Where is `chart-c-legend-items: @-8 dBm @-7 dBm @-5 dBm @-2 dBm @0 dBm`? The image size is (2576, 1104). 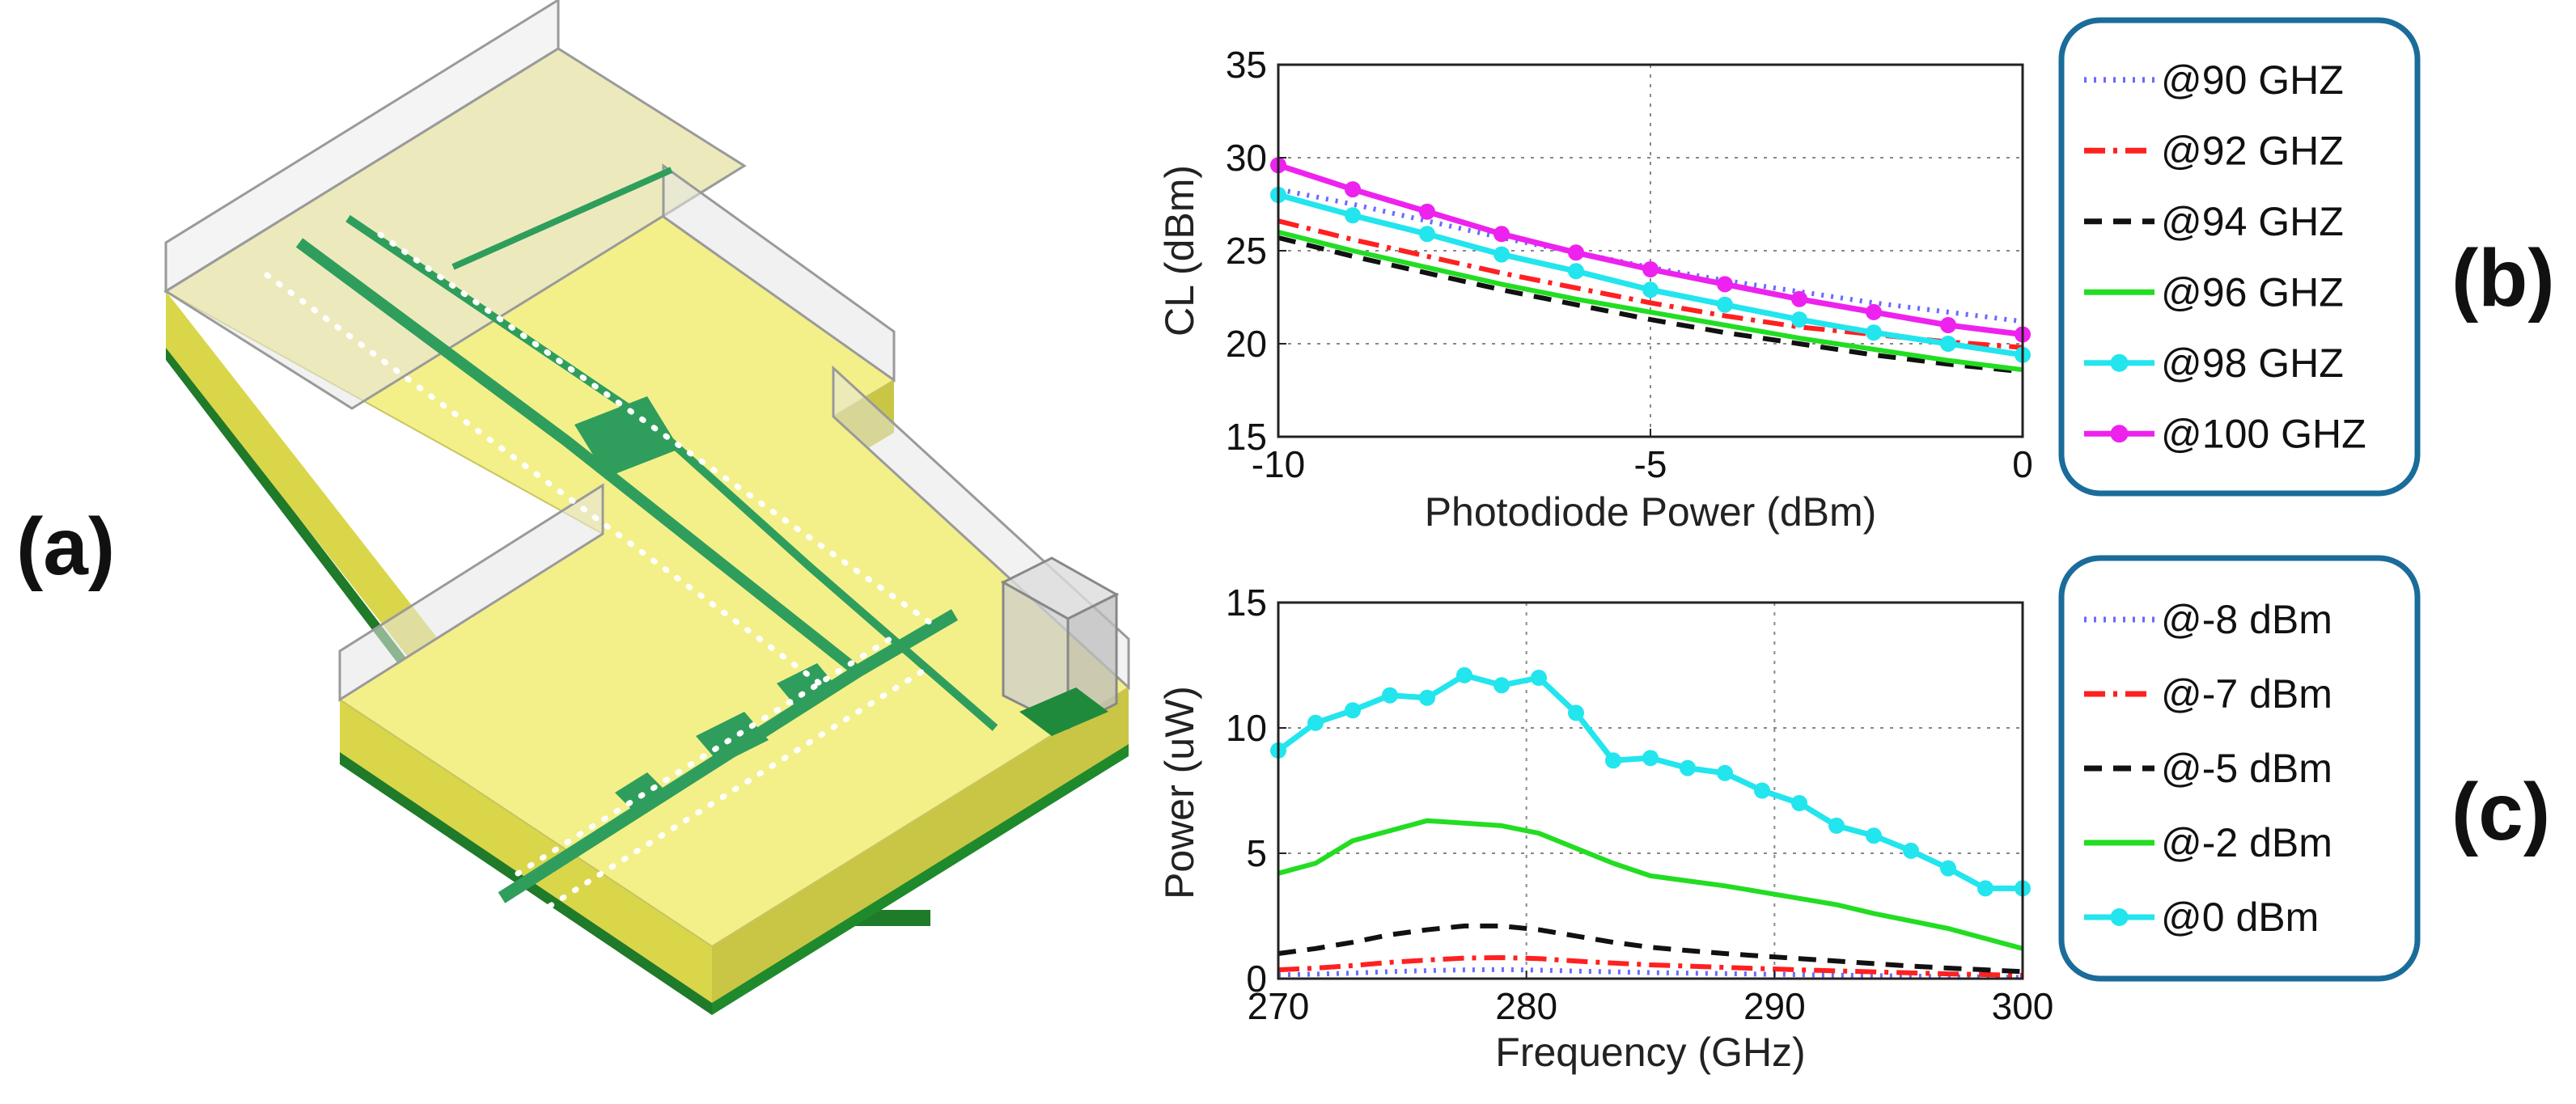
chart-c-legend-items: @-8 dBm @-7 dBm @-5 dBm @-2 dBm @0 dBm is located at coordinates (2208, 769).